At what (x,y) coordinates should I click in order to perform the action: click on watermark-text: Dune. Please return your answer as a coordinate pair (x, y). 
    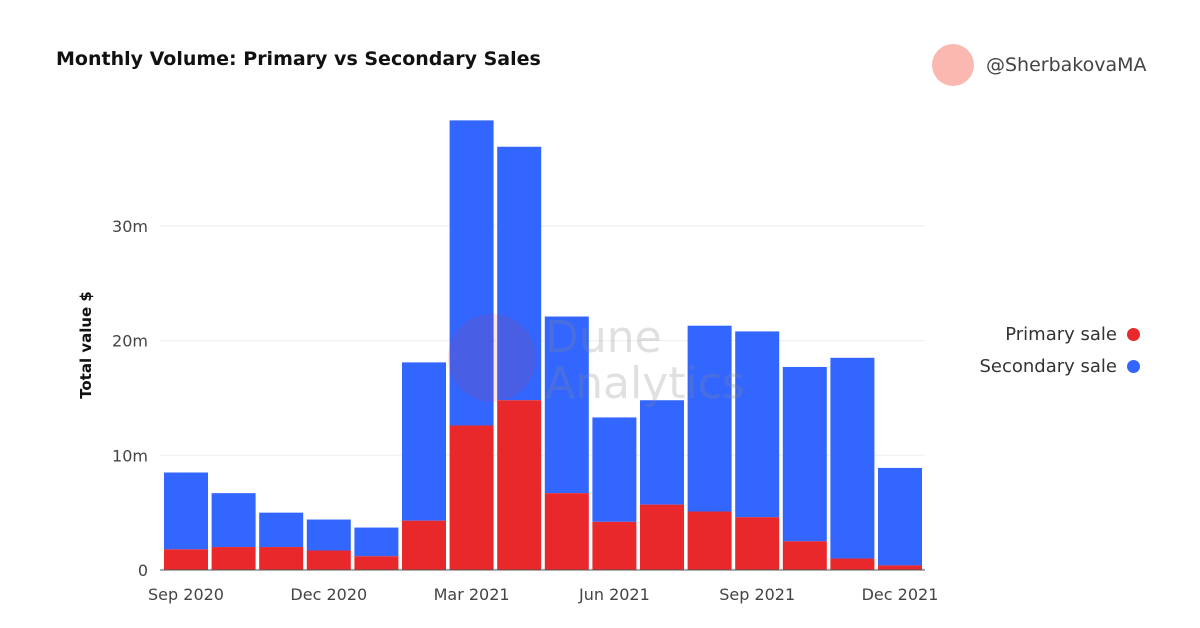
    Looking at the image, I should click on (603, 337).